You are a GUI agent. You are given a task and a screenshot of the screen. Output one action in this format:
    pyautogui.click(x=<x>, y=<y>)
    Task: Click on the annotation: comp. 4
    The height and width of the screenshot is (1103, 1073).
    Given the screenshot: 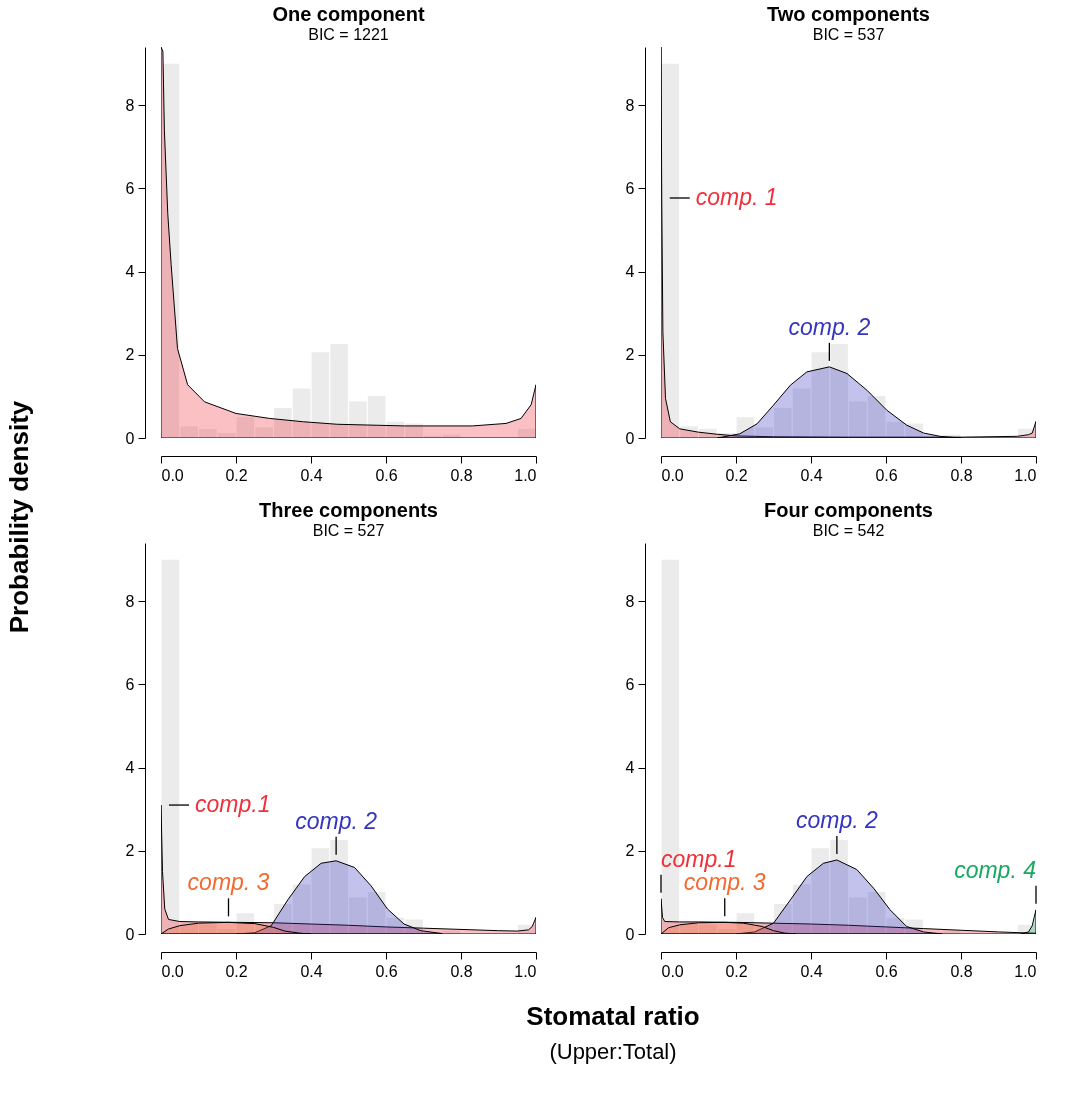 What is the action you would take?
    pyautogui.click(x=995, y=869)
    